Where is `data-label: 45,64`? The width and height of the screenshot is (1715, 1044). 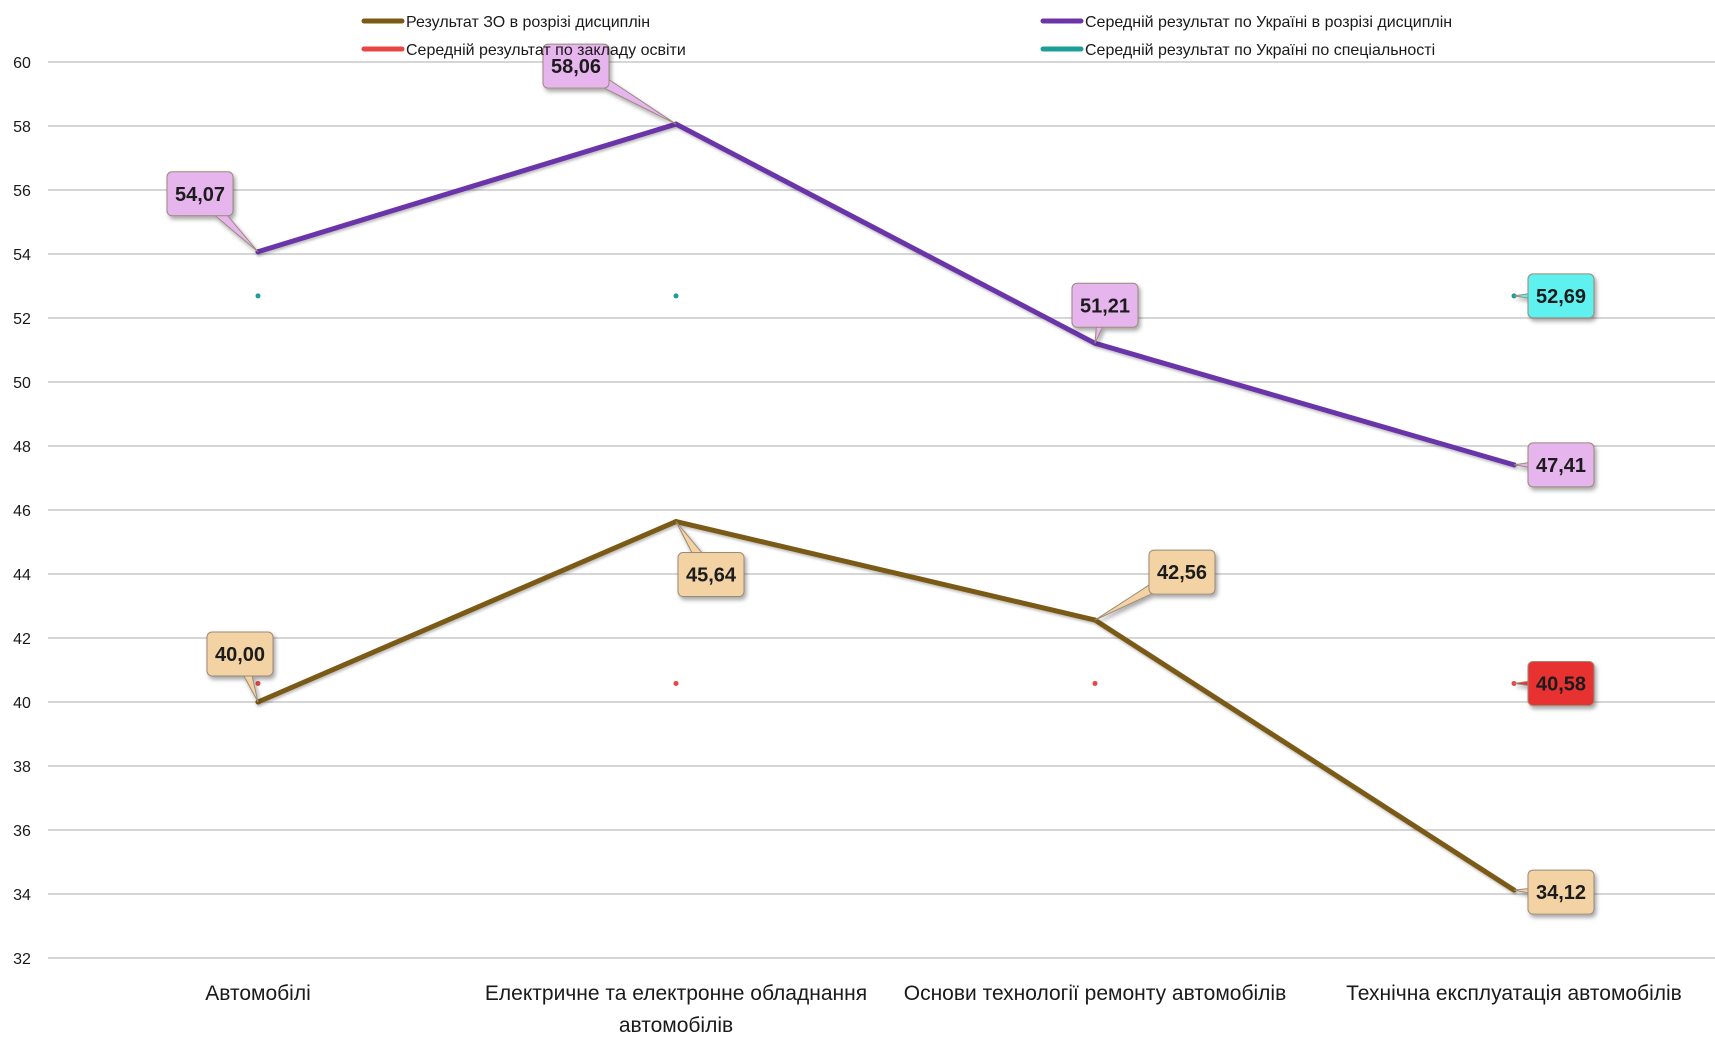 data-label: 45,64 is located at coordinates (710, 559).